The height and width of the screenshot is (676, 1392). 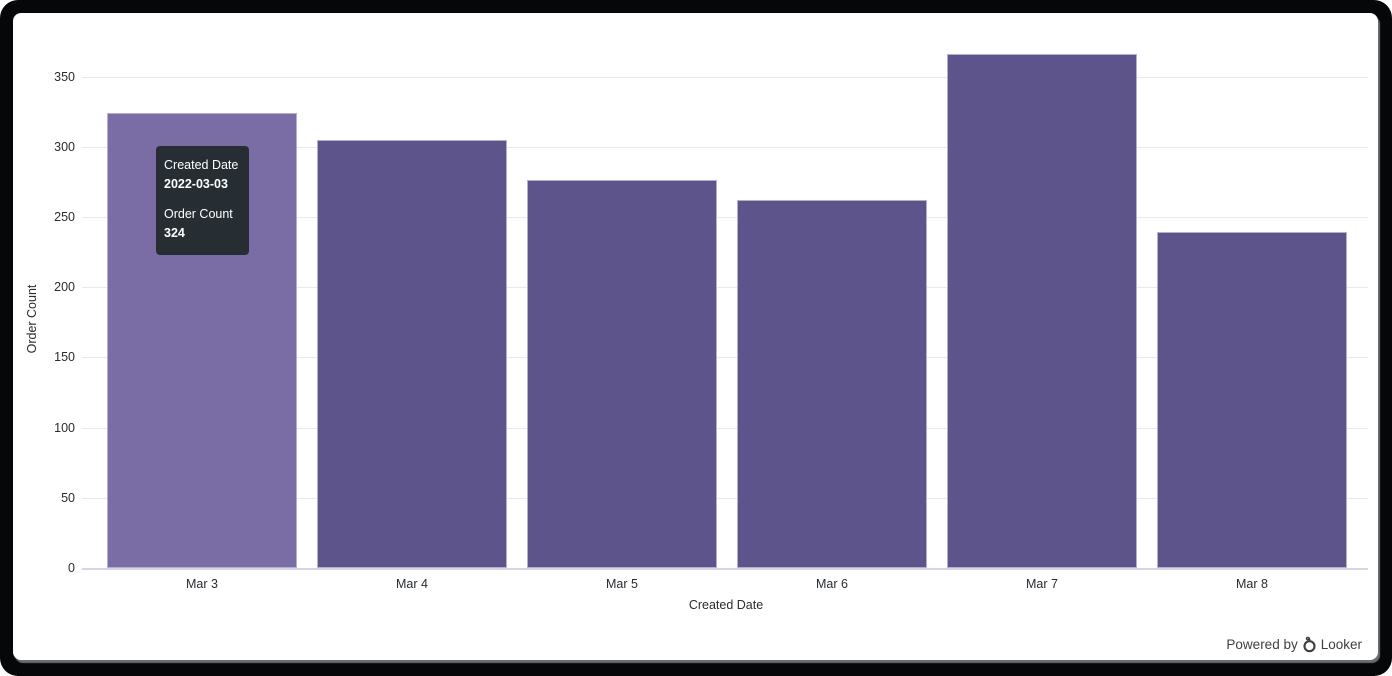 I want to click on x-axis-title: Created Date, so click(x=726, y=605).